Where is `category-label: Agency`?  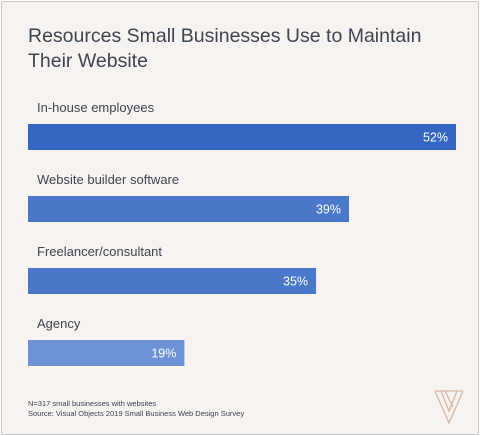
category-label: Agency is located at coordinates (59, 323).